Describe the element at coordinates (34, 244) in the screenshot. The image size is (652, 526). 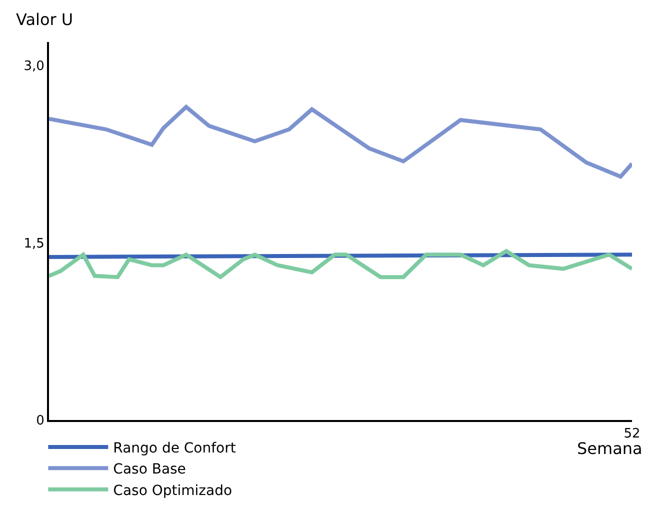
I see `y-tick-label: 1,5` at that location.